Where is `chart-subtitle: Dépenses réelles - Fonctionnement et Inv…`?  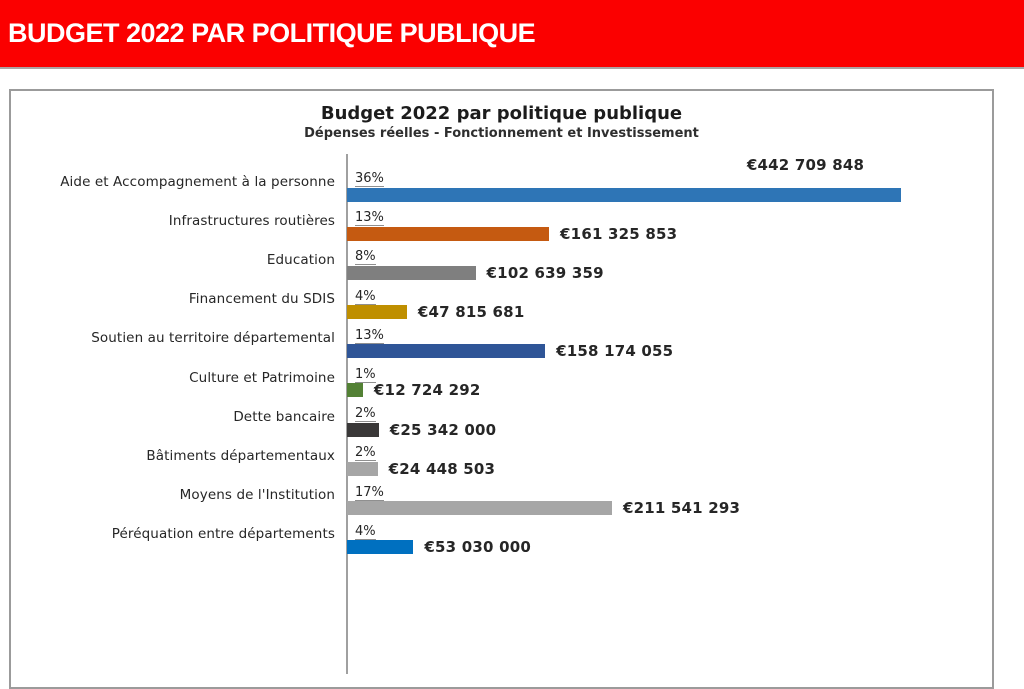
chart-subtitle: Dépenses réelles - Fonctionnement et Inv… is located at coordinates (501, 133).